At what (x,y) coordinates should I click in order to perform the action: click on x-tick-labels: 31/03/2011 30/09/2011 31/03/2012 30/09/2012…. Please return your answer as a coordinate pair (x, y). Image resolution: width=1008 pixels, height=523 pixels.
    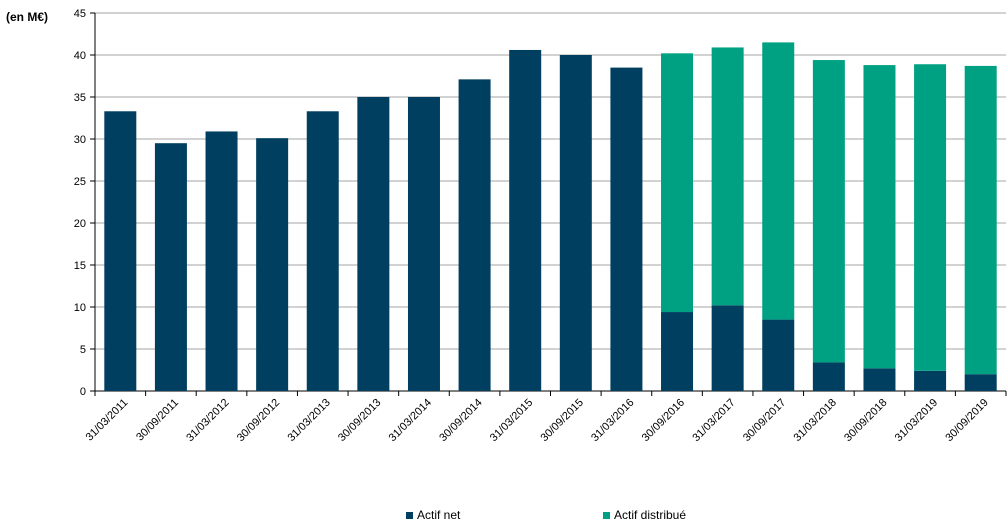
    Looking at the image, I should click on (537, 420).